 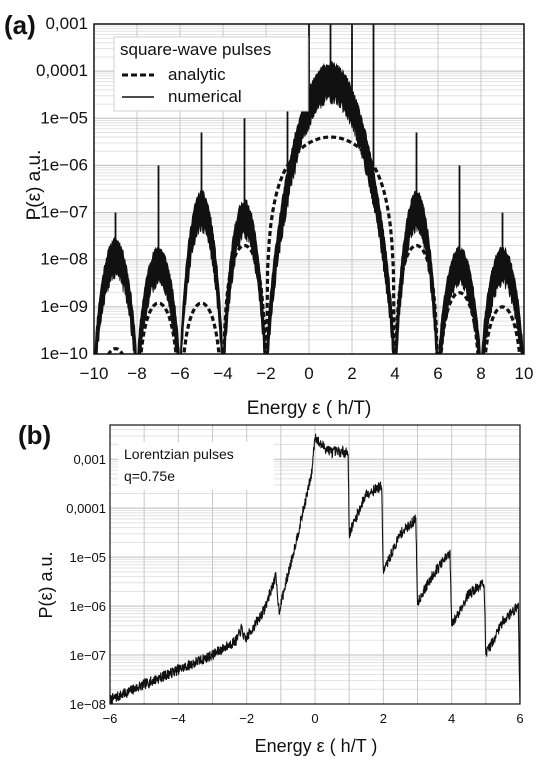 What do you see at coordinates (524, 373) in the screenshot?
I see `plot-a-x-tick-label: 10` at bounding box center [524, 373].